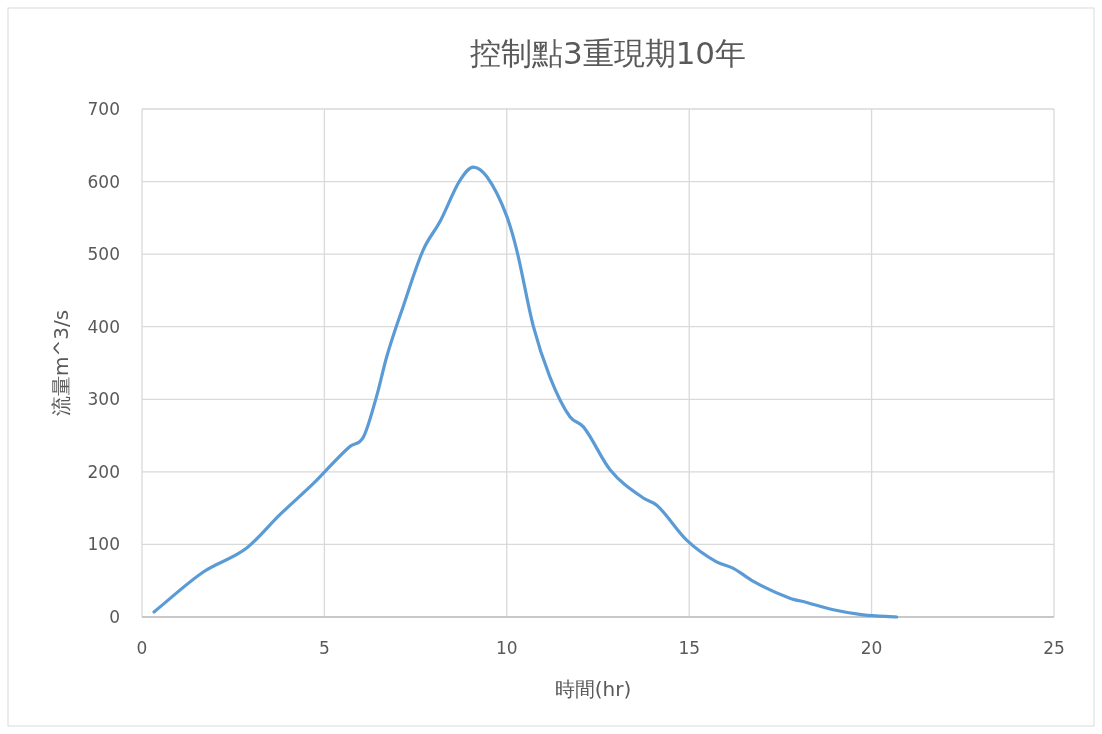 This screenshot has height=734, width=1102. What do you see at coordinates (103, 181) in the screenshot?
I see `y-tick-label: 600` at bounding box center [103, 181].